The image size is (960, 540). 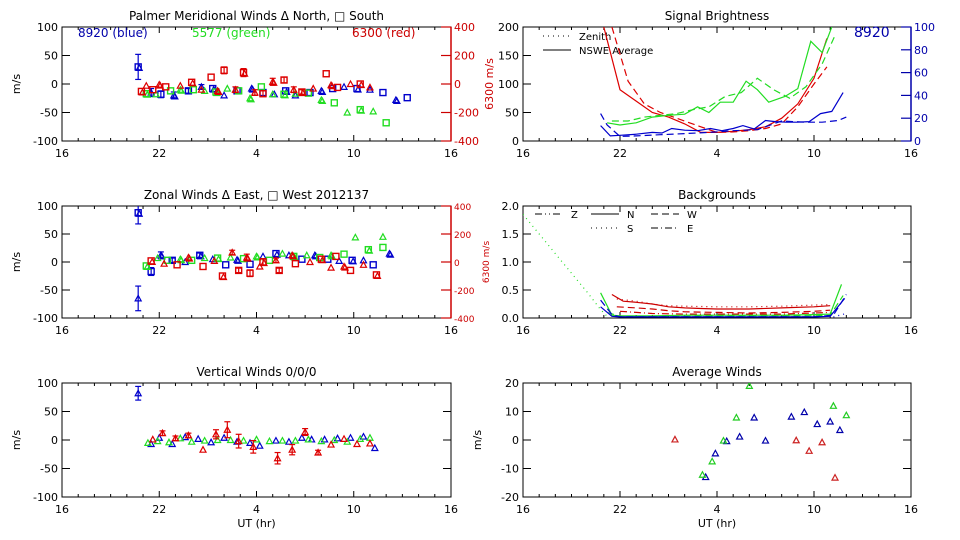 I want to click on x-tick-label: 4, so click(x=256, y=153).